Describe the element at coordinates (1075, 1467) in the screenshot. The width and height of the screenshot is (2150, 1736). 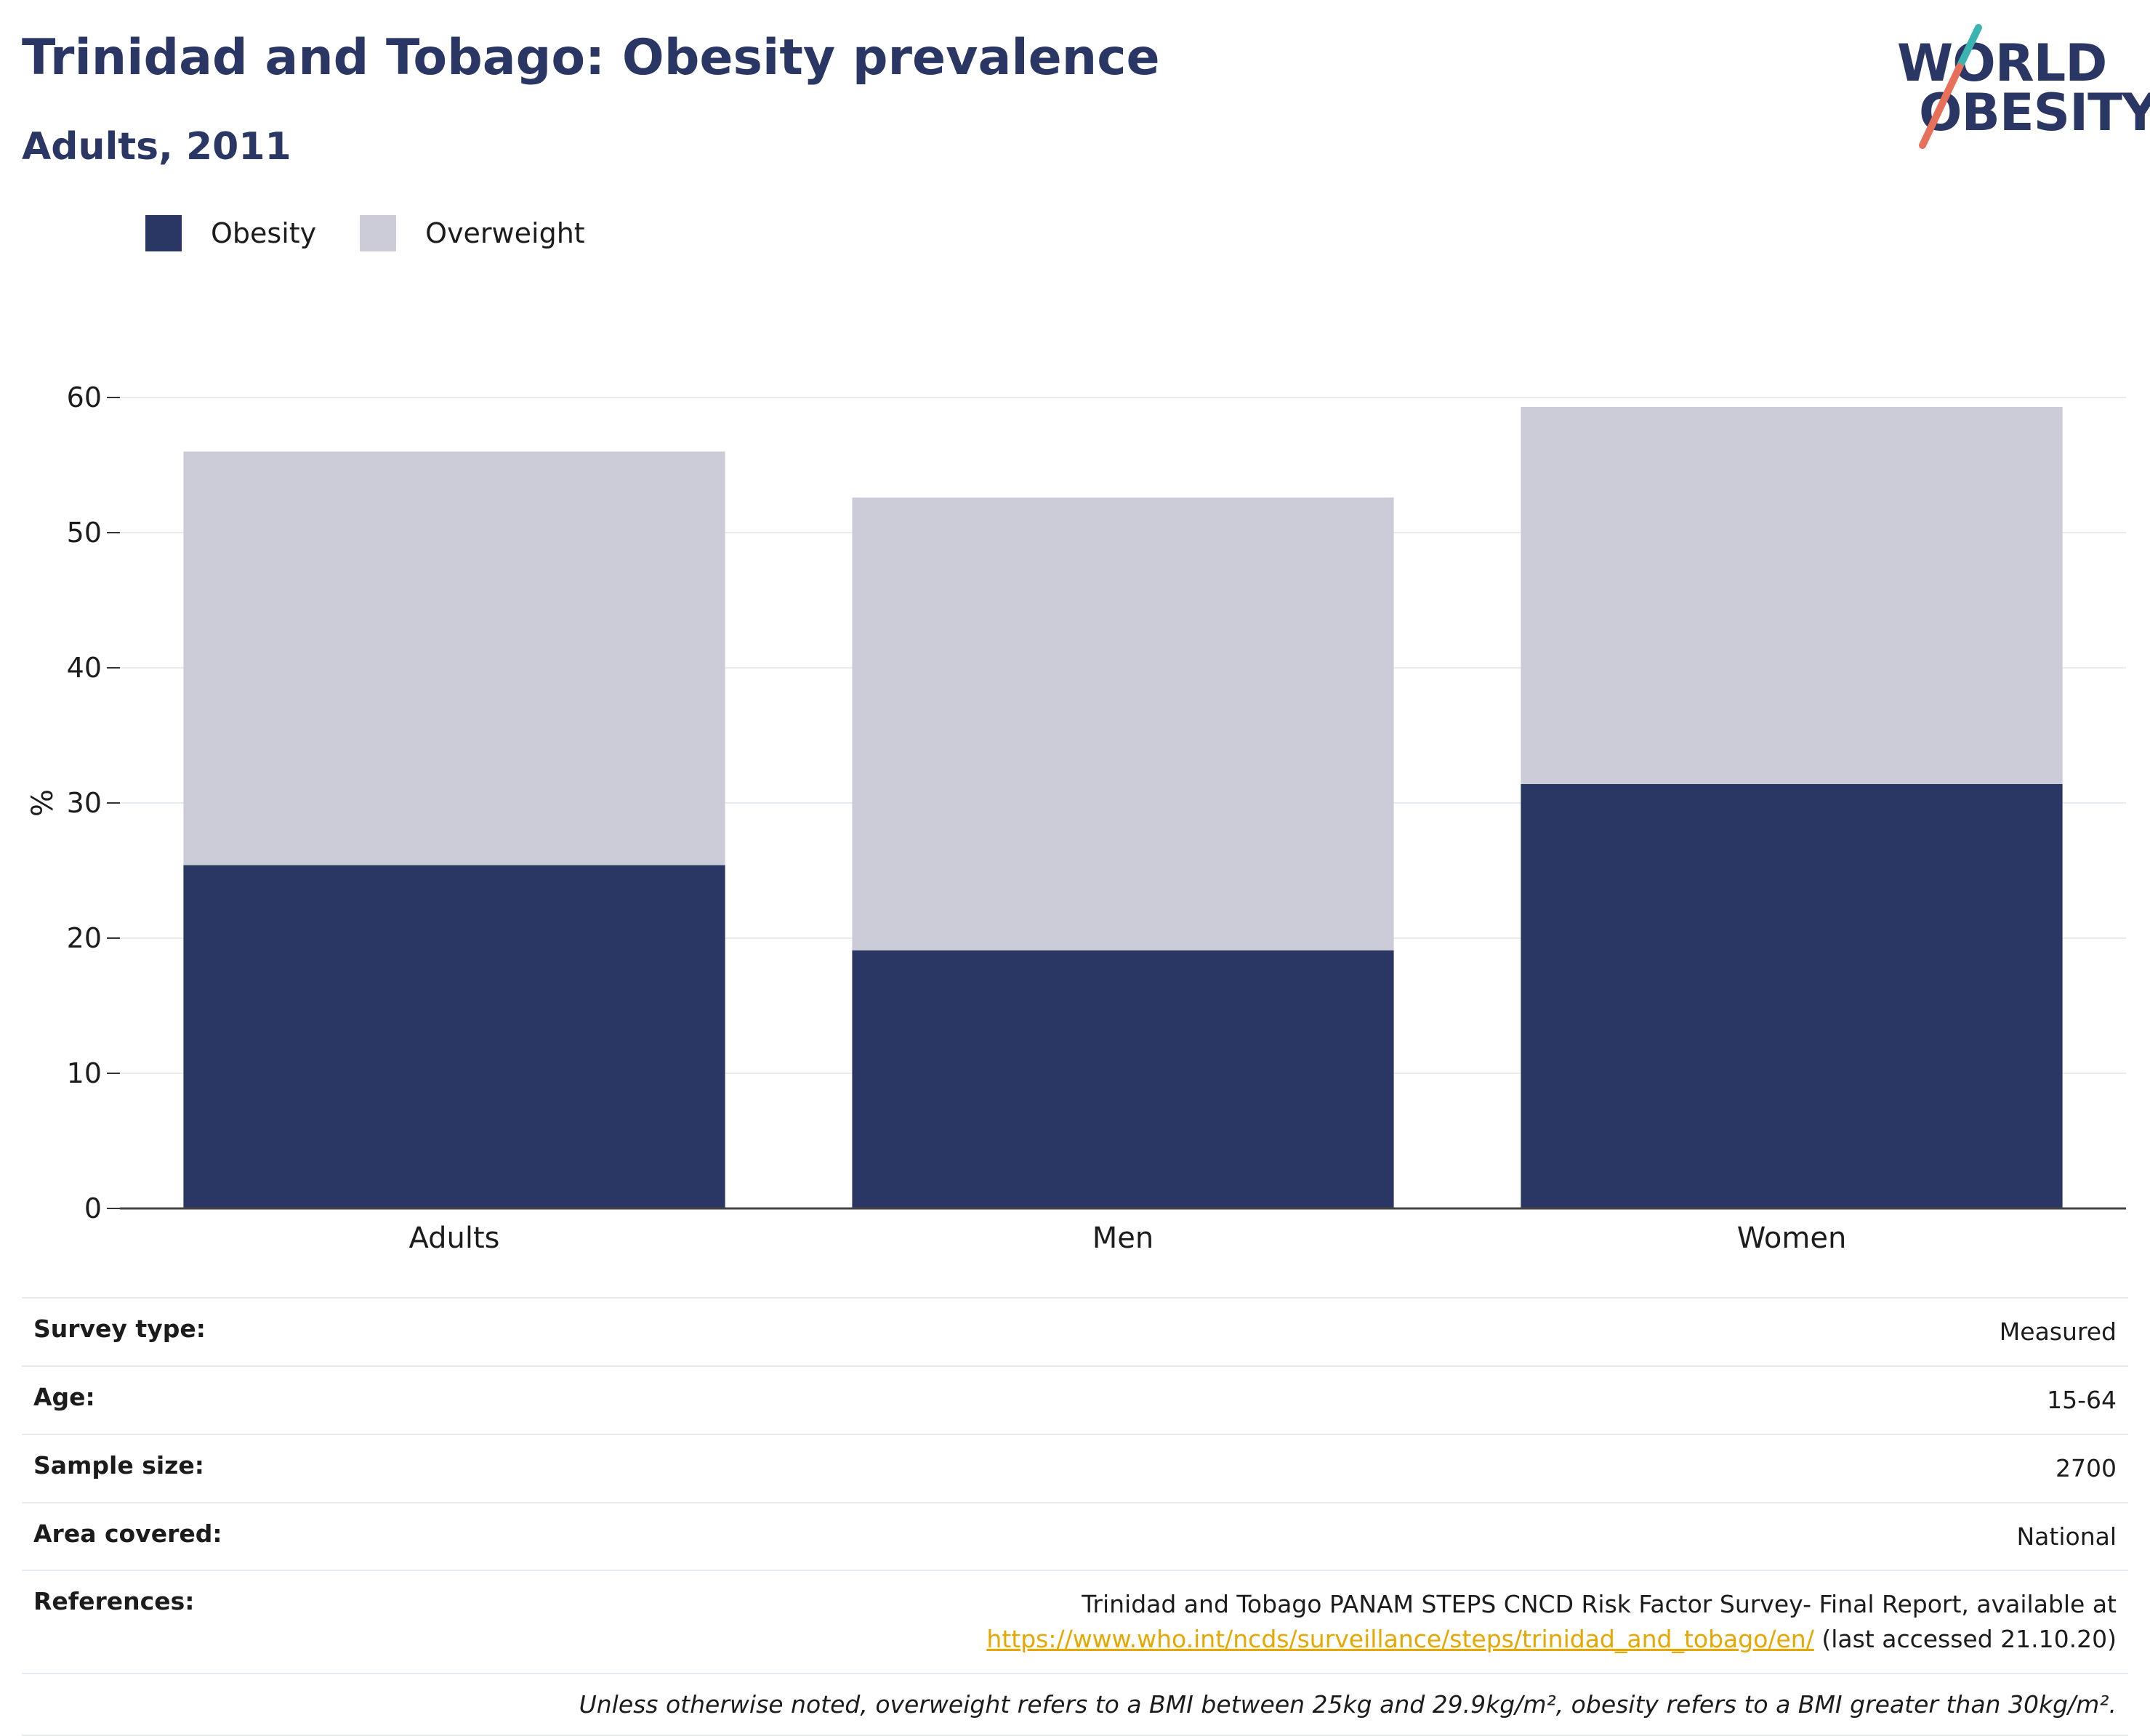
I see `info-row-sample-size: Sample size: 2700` at that location.